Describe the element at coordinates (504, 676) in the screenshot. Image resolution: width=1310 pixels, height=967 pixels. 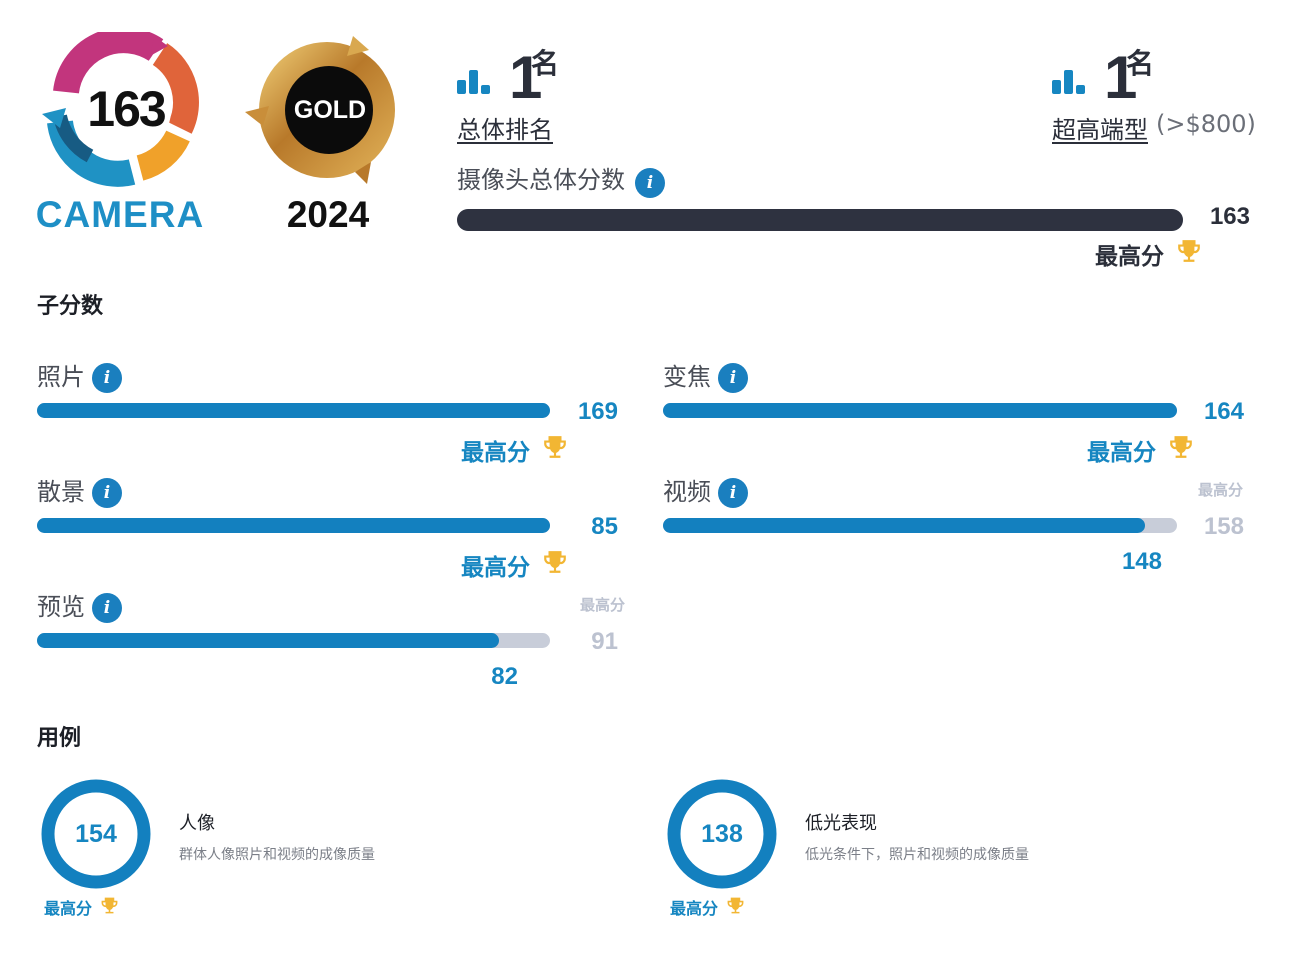
I see `sub-score-value: 82` at that location.